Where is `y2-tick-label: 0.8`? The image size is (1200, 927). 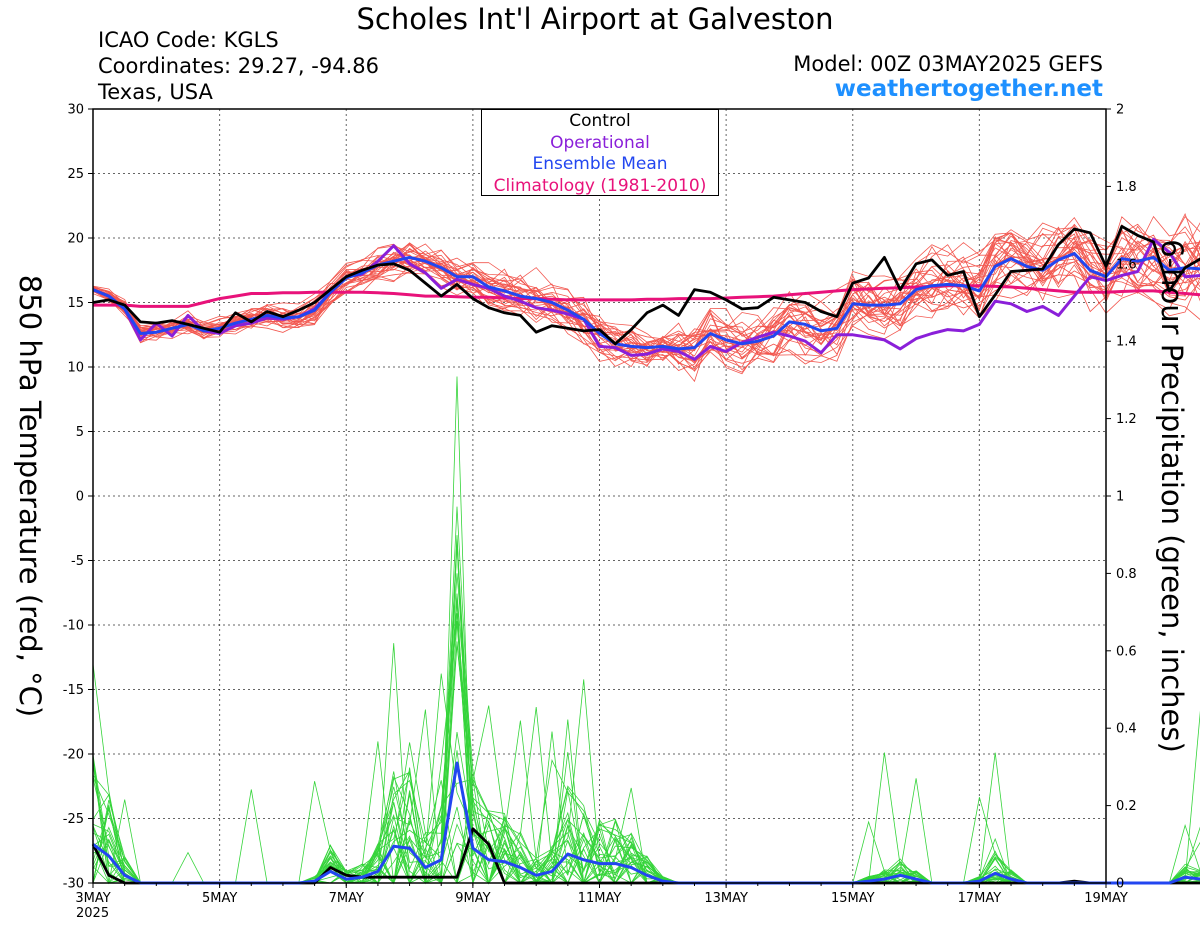 y2-tick-label: 0.8 is located at coordinates (1126, 574).